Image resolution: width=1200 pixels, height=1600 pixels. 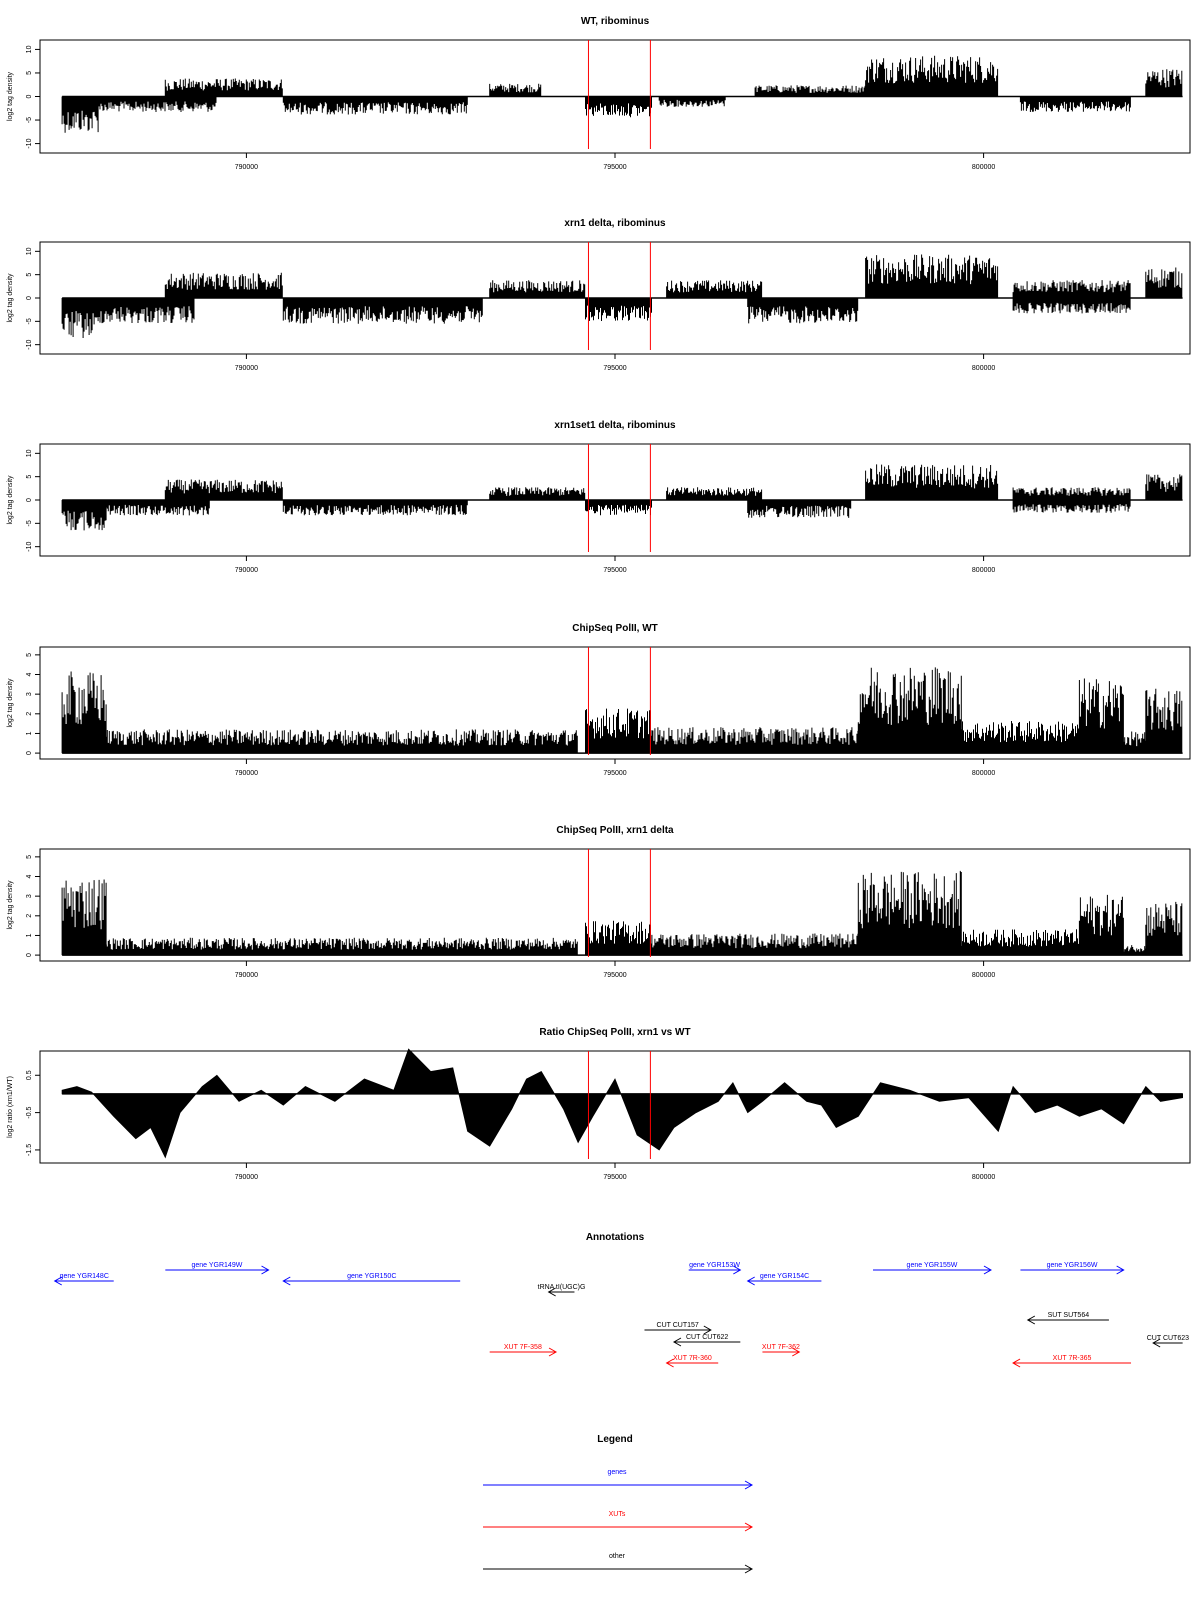 I want to click on y-tick-label: 2, so click(x=29, y=714).